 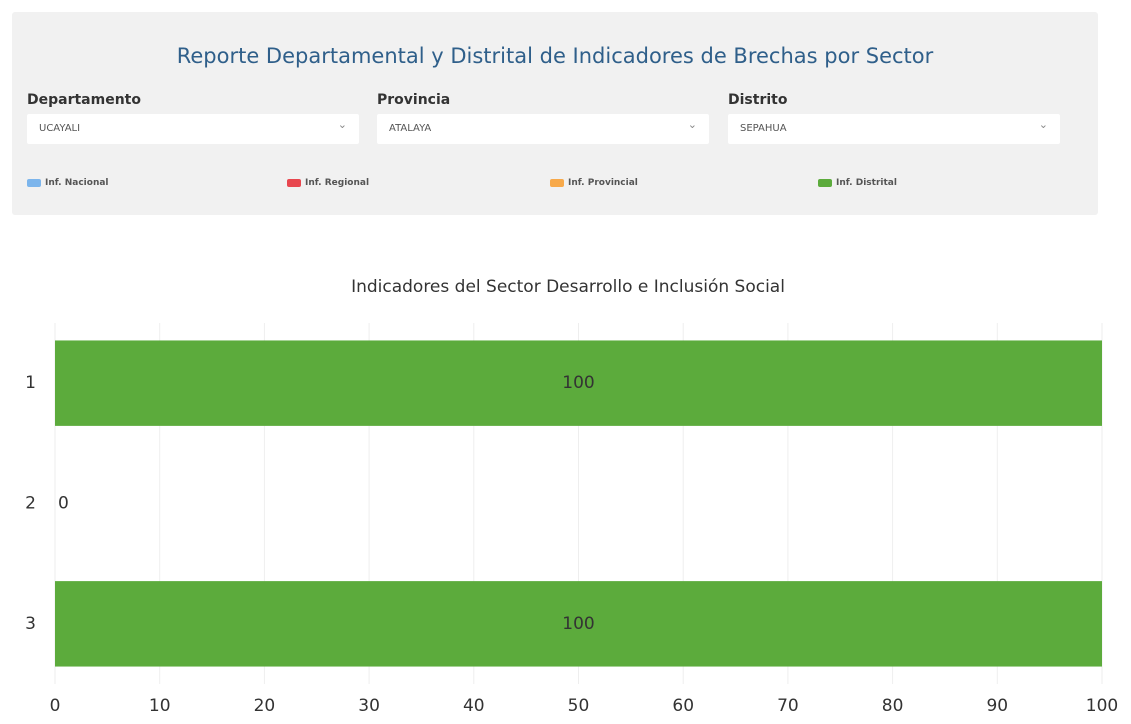 What do you see at coordinates (63, 504) in the screenshot?
I see `data-label: 0` at bounding box center [63, 504].